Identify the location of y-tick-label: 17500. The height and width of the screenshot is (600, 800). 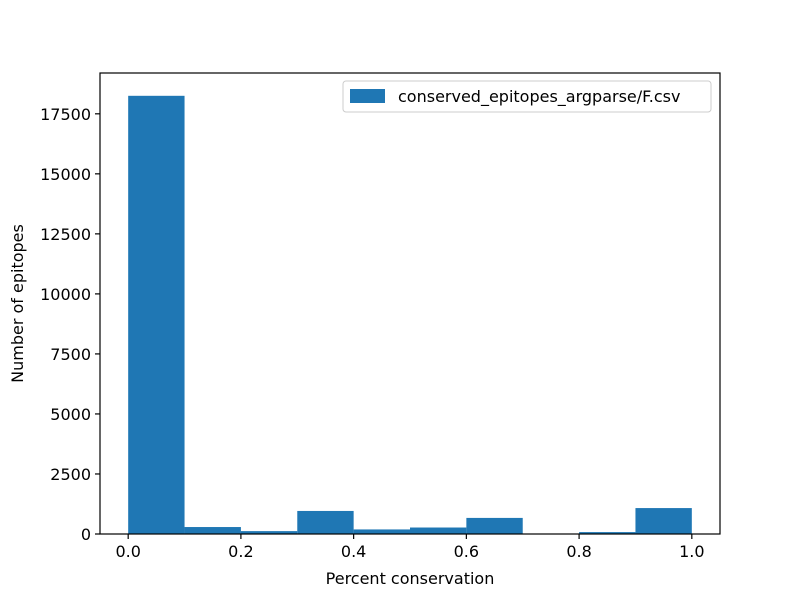
(65, 114).